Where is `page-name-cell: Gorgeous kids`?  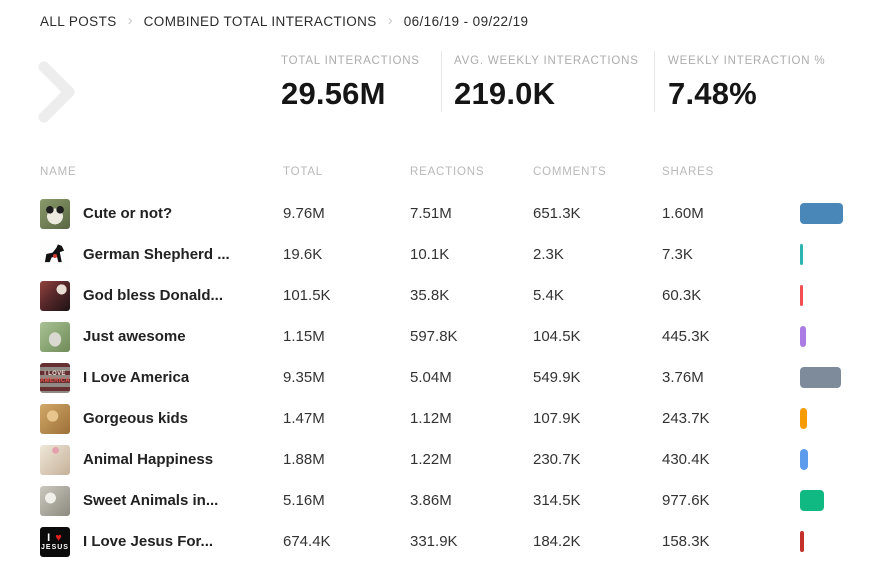
page-name-cell: Gorgeous kids is located at coordinates (161, 418).